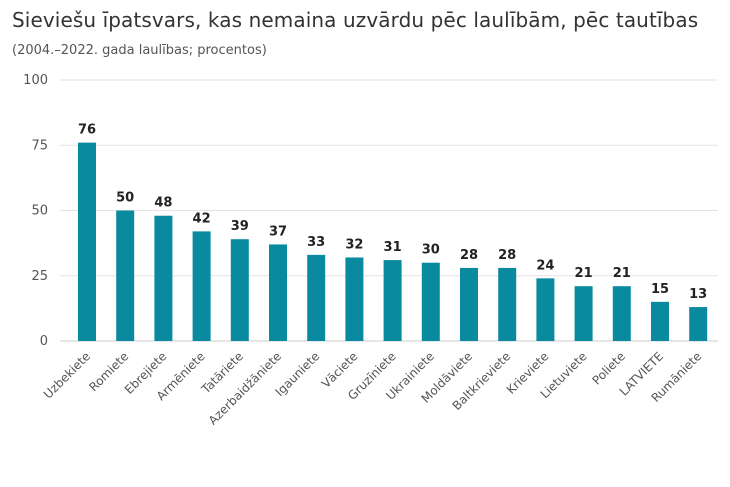 Image resolution: width=730 pixels, height=487 pixels. I want to click on data-label: 76, so click(87, 130).